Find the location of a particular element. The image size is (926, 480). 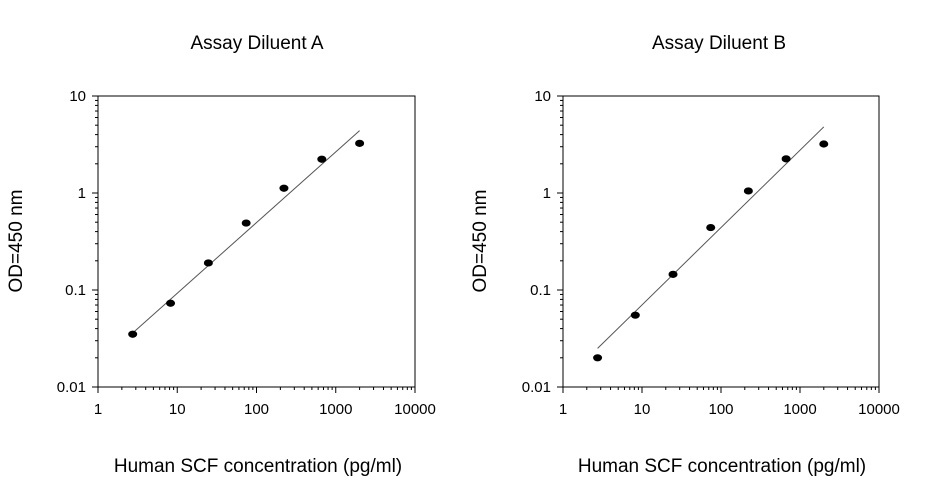

chart-title: Assay Diluent B is located at coordinates (719, 43).